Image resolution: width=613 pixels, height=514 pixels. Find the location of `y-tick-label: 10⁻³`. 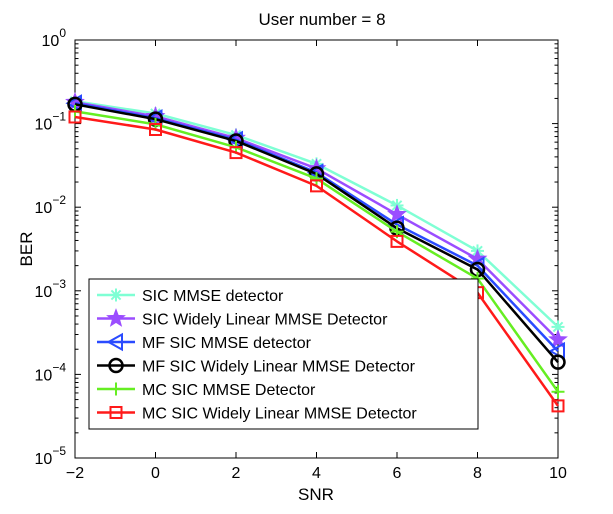

y-tick-label: 10⁻³ is located at coordinates (51, 289).